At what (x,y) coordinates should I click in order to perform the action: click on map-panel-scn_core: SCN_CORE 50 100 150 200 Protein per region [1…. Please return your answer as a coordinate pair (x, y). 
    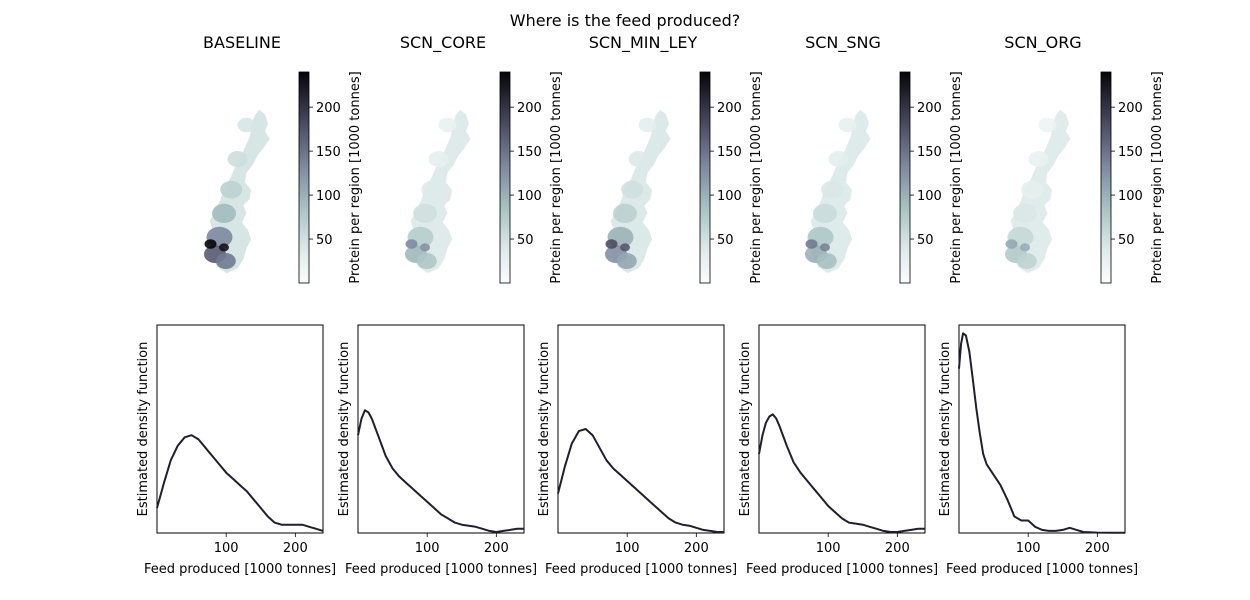
    Looking at the image, I should click on (482, 158).